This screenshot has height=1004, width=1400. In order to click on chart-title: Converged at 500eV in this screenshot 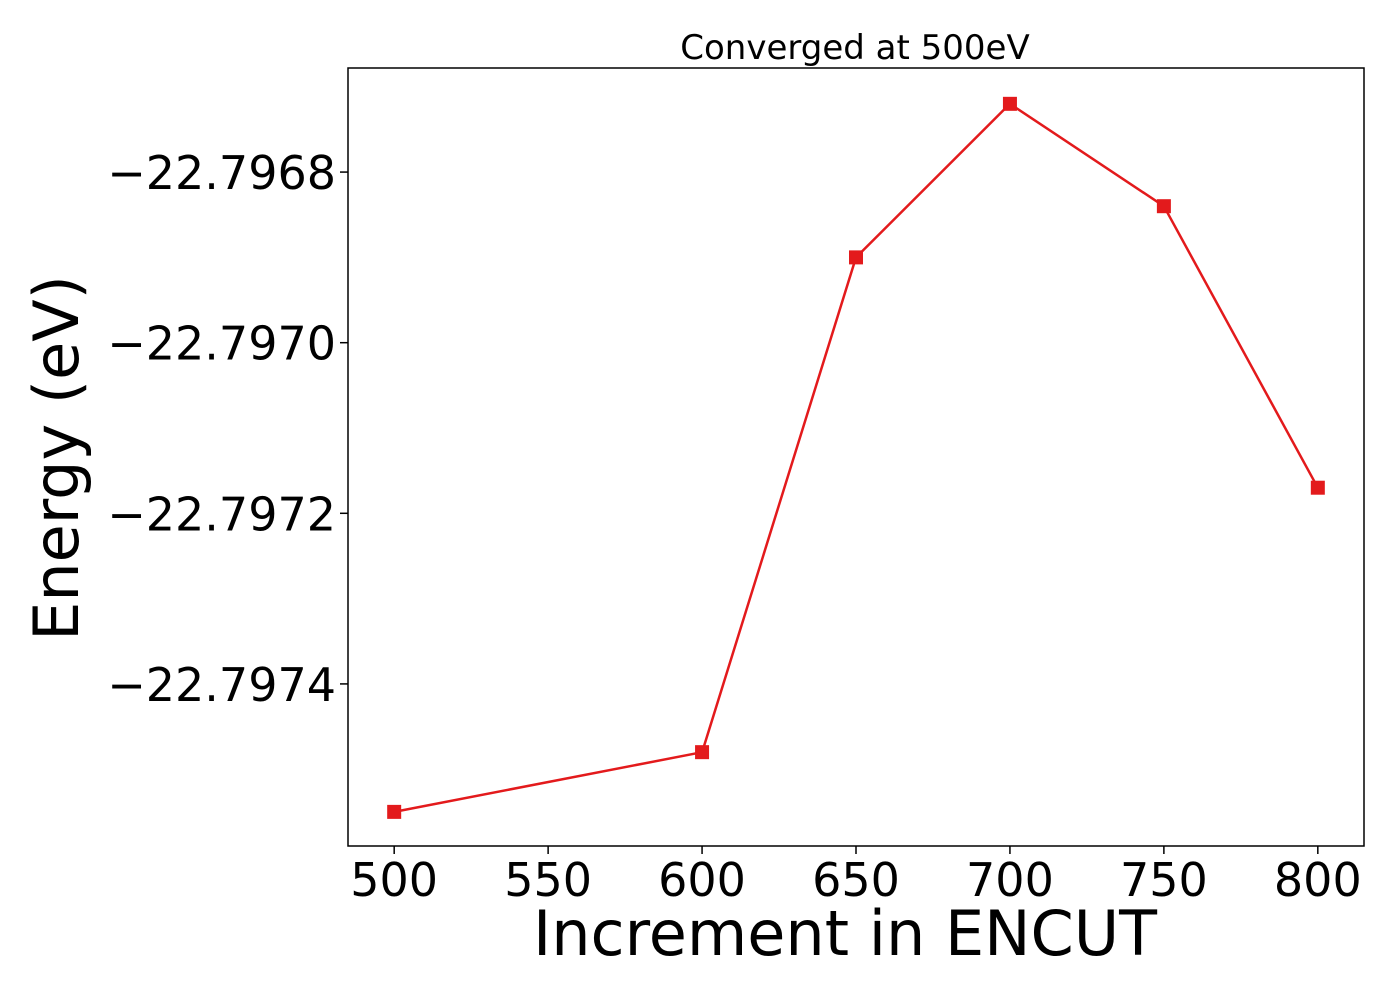, I will do `click(854, 48)`.